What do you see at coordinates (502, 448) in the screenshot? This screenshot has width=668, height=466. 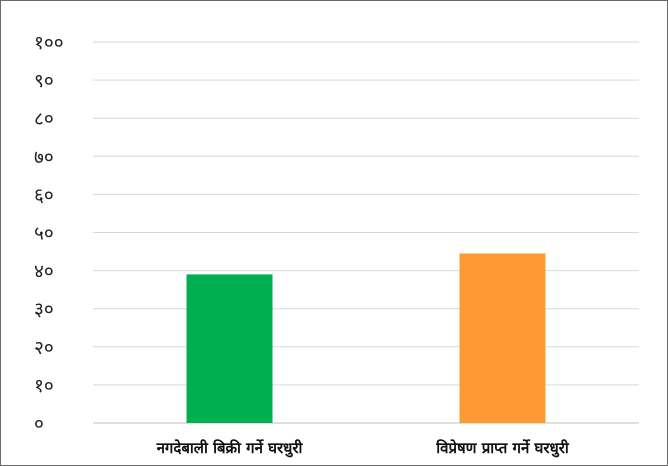 I see `x-category-label: विप्रेषण प्राप्त गर्ने घरधुरी` at bounding box center [502, 448].